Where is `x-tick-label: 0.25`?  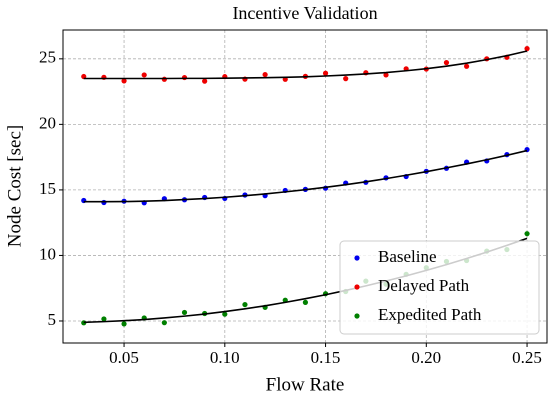
x-tick-label: 0.25 is located at coordinates (527, 357).